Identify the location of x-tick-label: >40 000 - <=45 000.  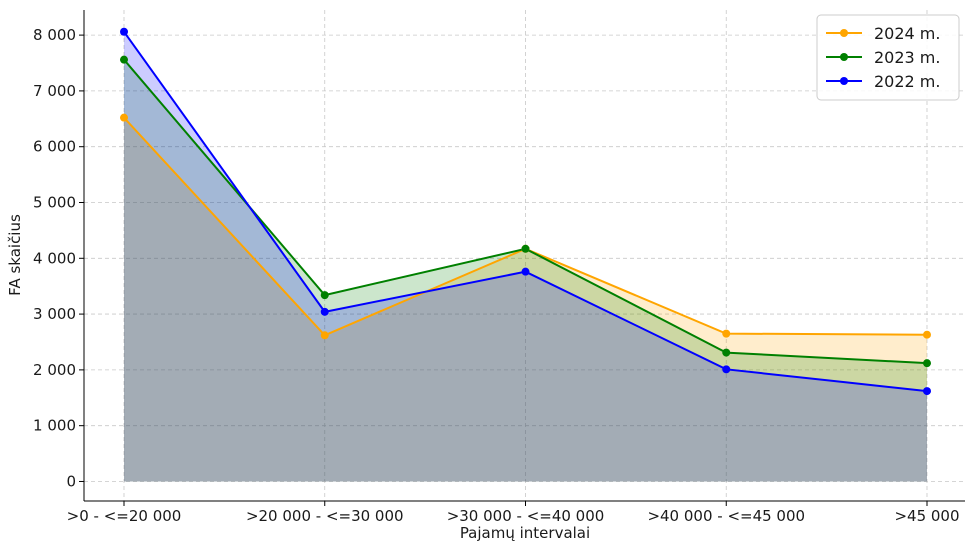
(726, 516).